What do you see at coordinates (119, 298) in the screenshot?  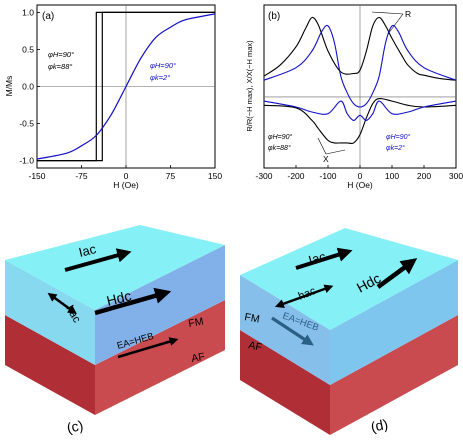 I see `panel-c-hdc-label: Hdc` at bounding box center [119, 298].